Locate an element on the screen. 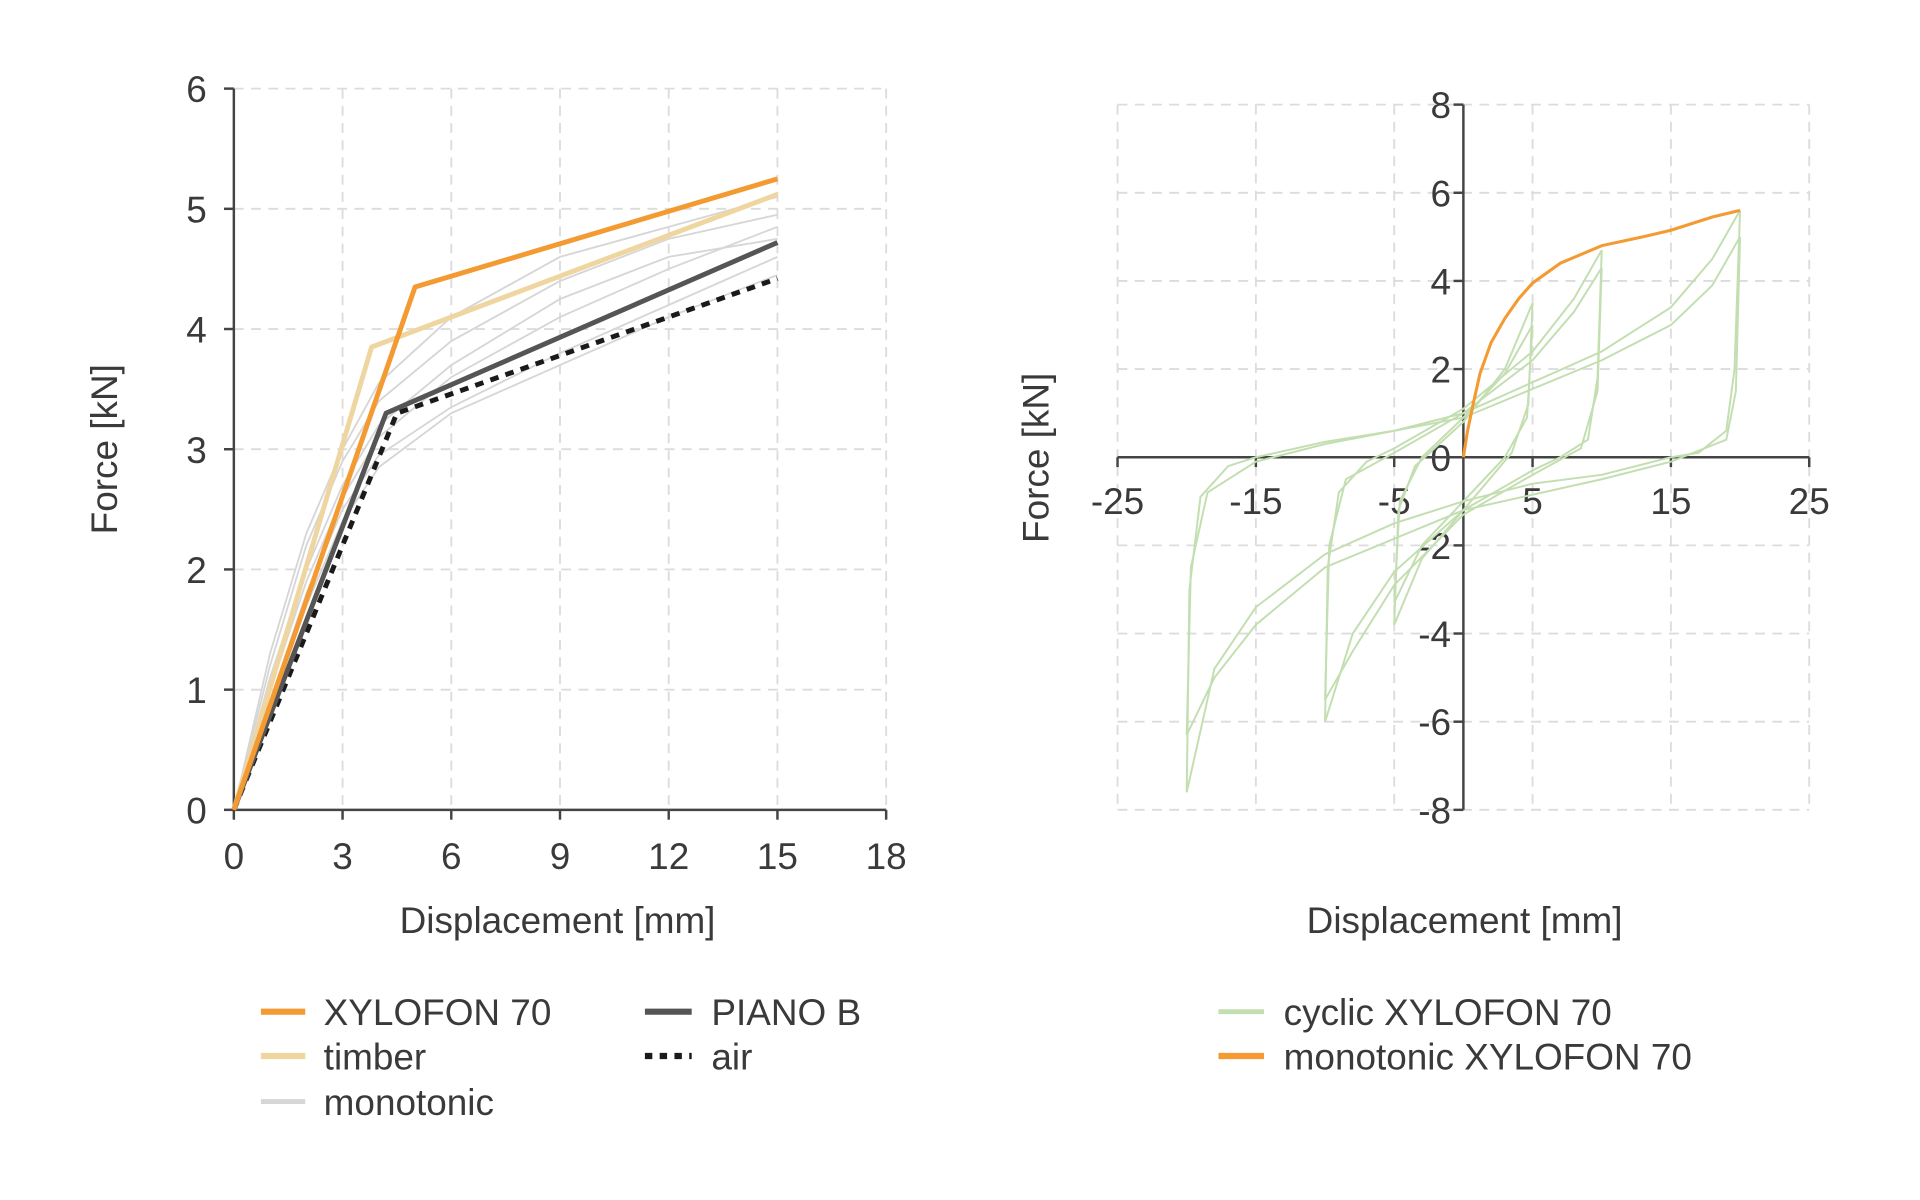 Image resolution: width=1920 pixels, height=1200 pixels. x-tick-label: 6 is located at coordinates (451, 856).